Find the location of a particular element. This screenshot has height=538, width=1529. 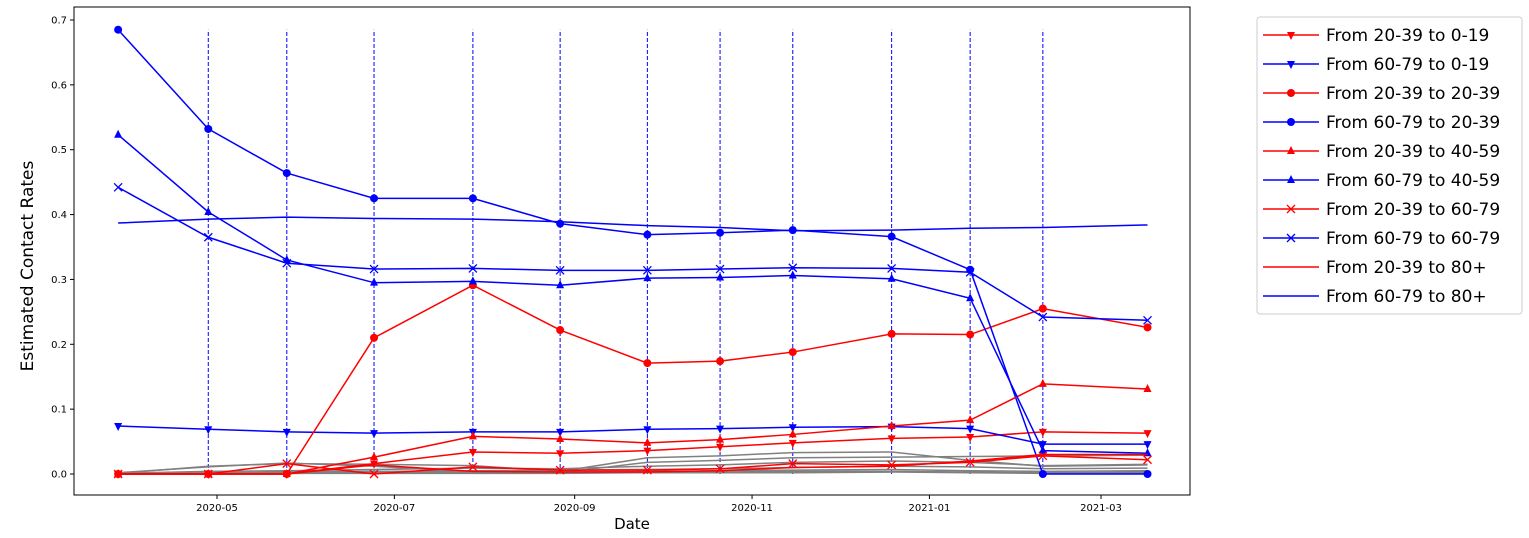

legend-item: From 20-39 to 60-79 is located at coordinates (1381, 210).